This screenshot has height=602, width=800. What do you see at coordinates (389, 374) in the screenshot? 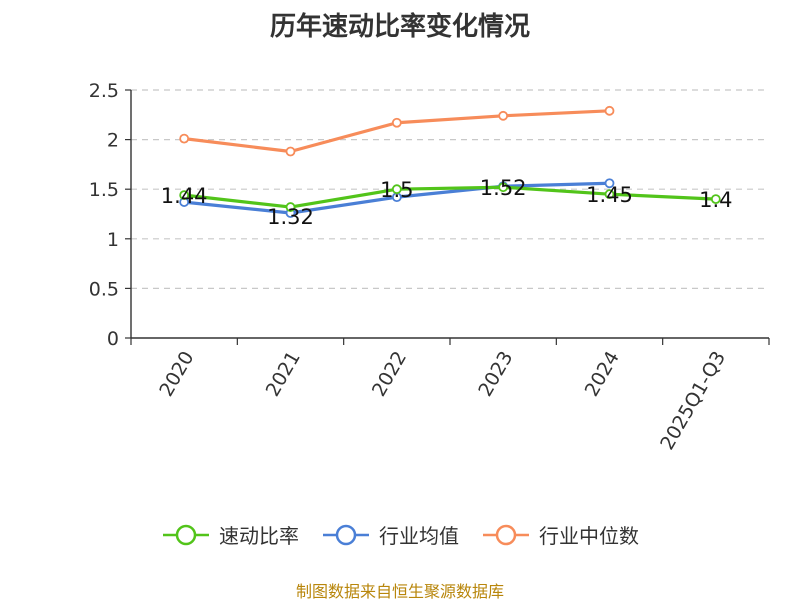
I see `x-tick-label: 2022` at bounding box center [389, 374].